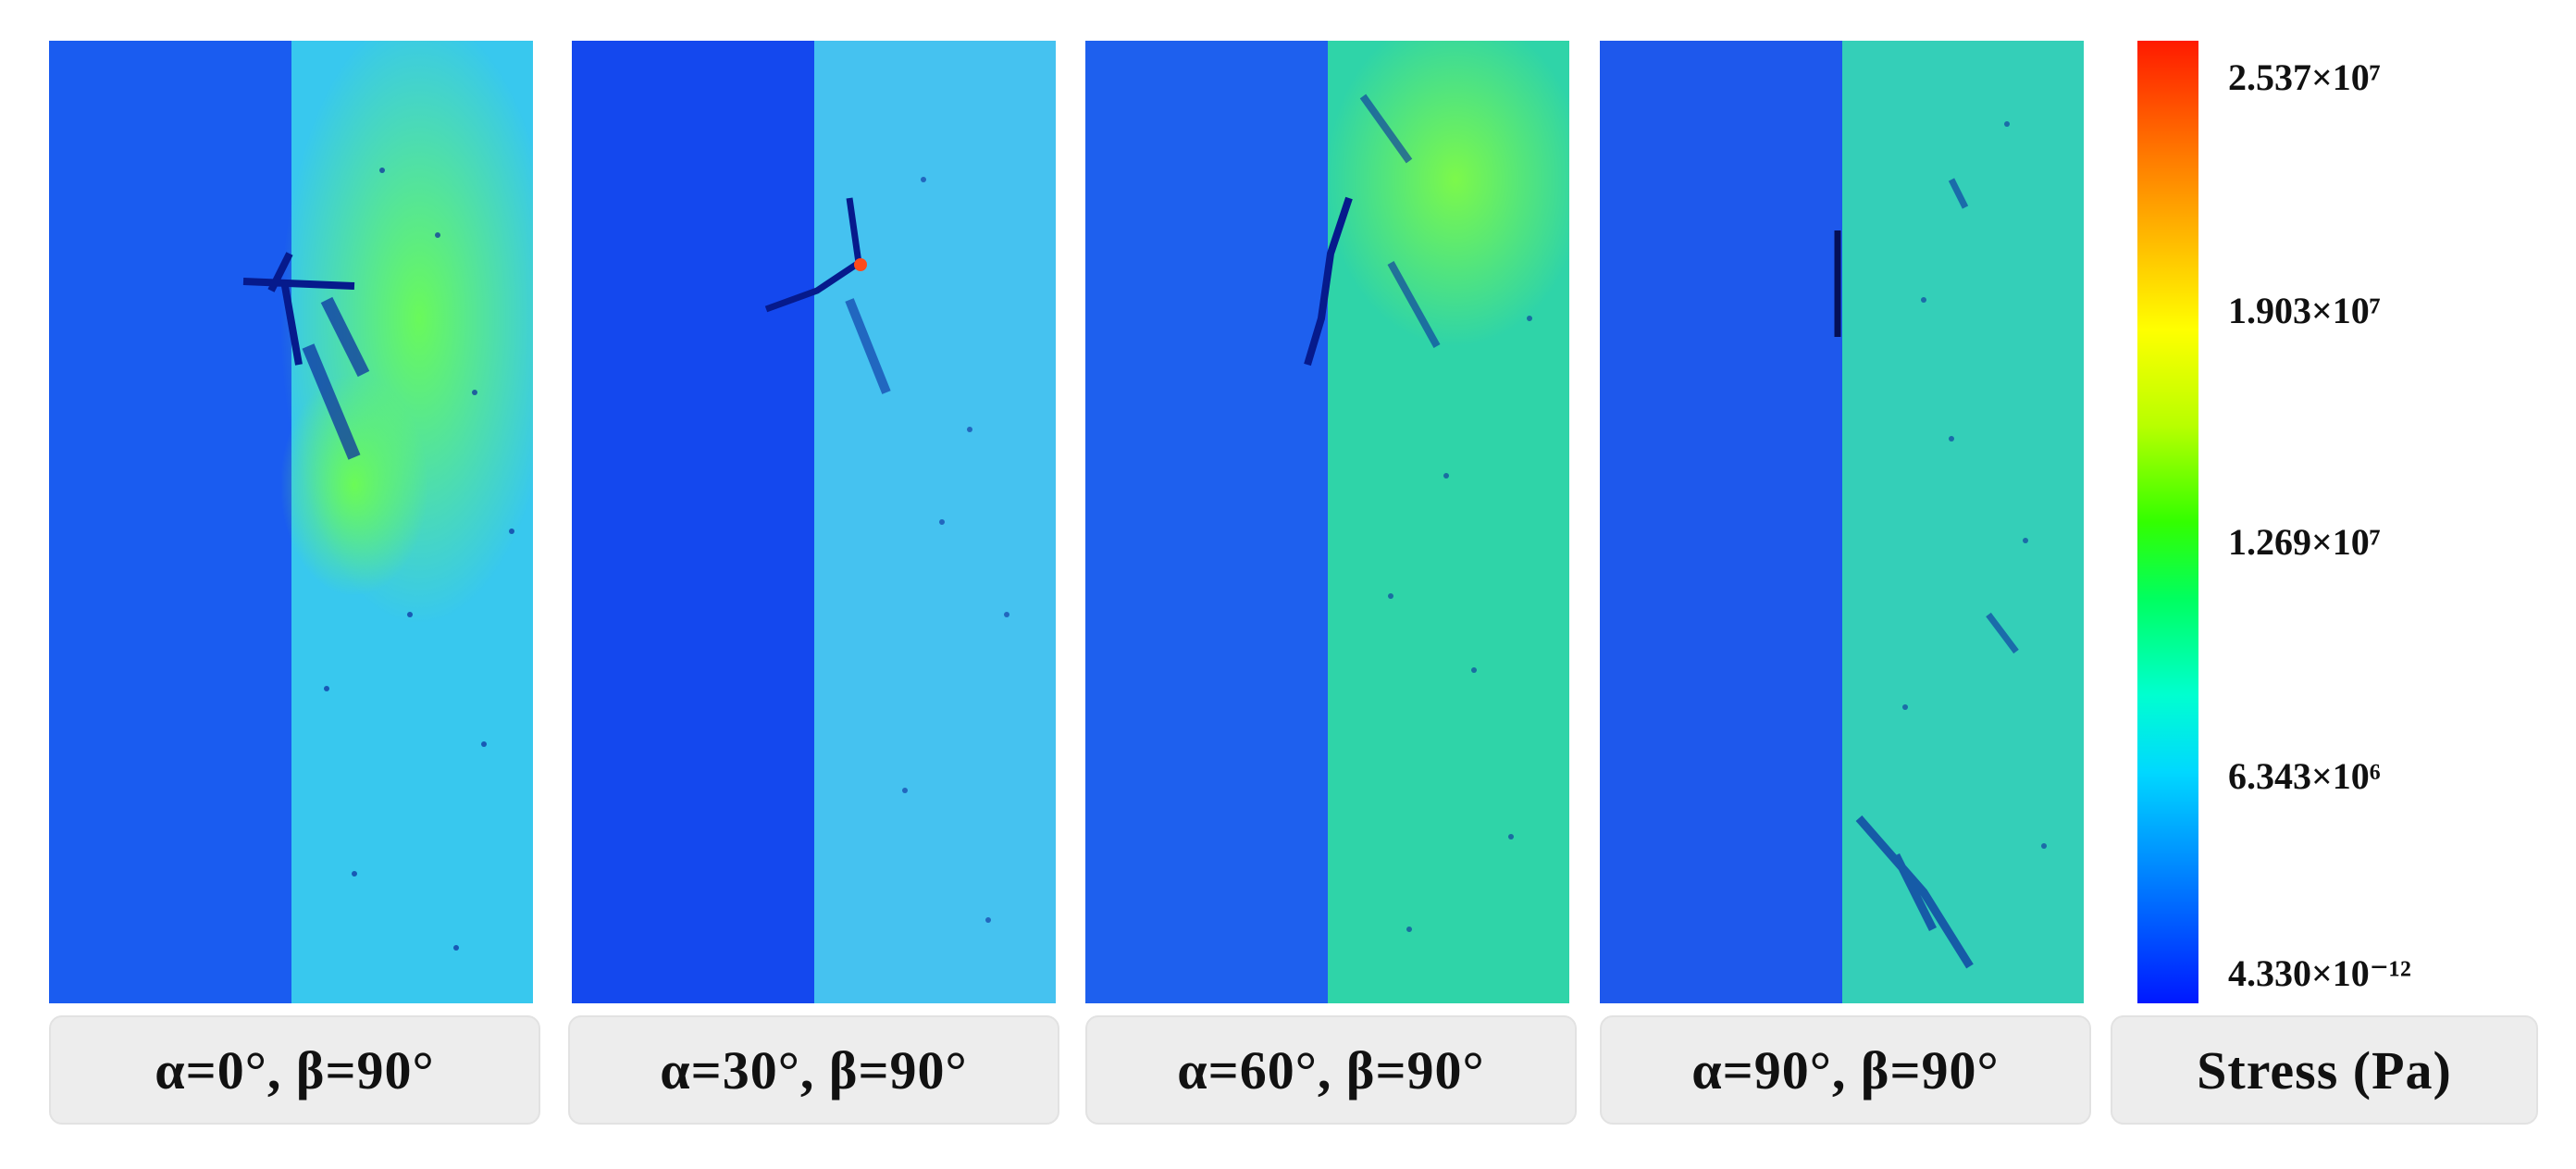 Image resolution: width=2576 pixels, height=1169 pixels. Describe the element at coordinates (1331, 1070) in the screenshot. I see `panel-caption-3: α=60°, β=90°` at that location.